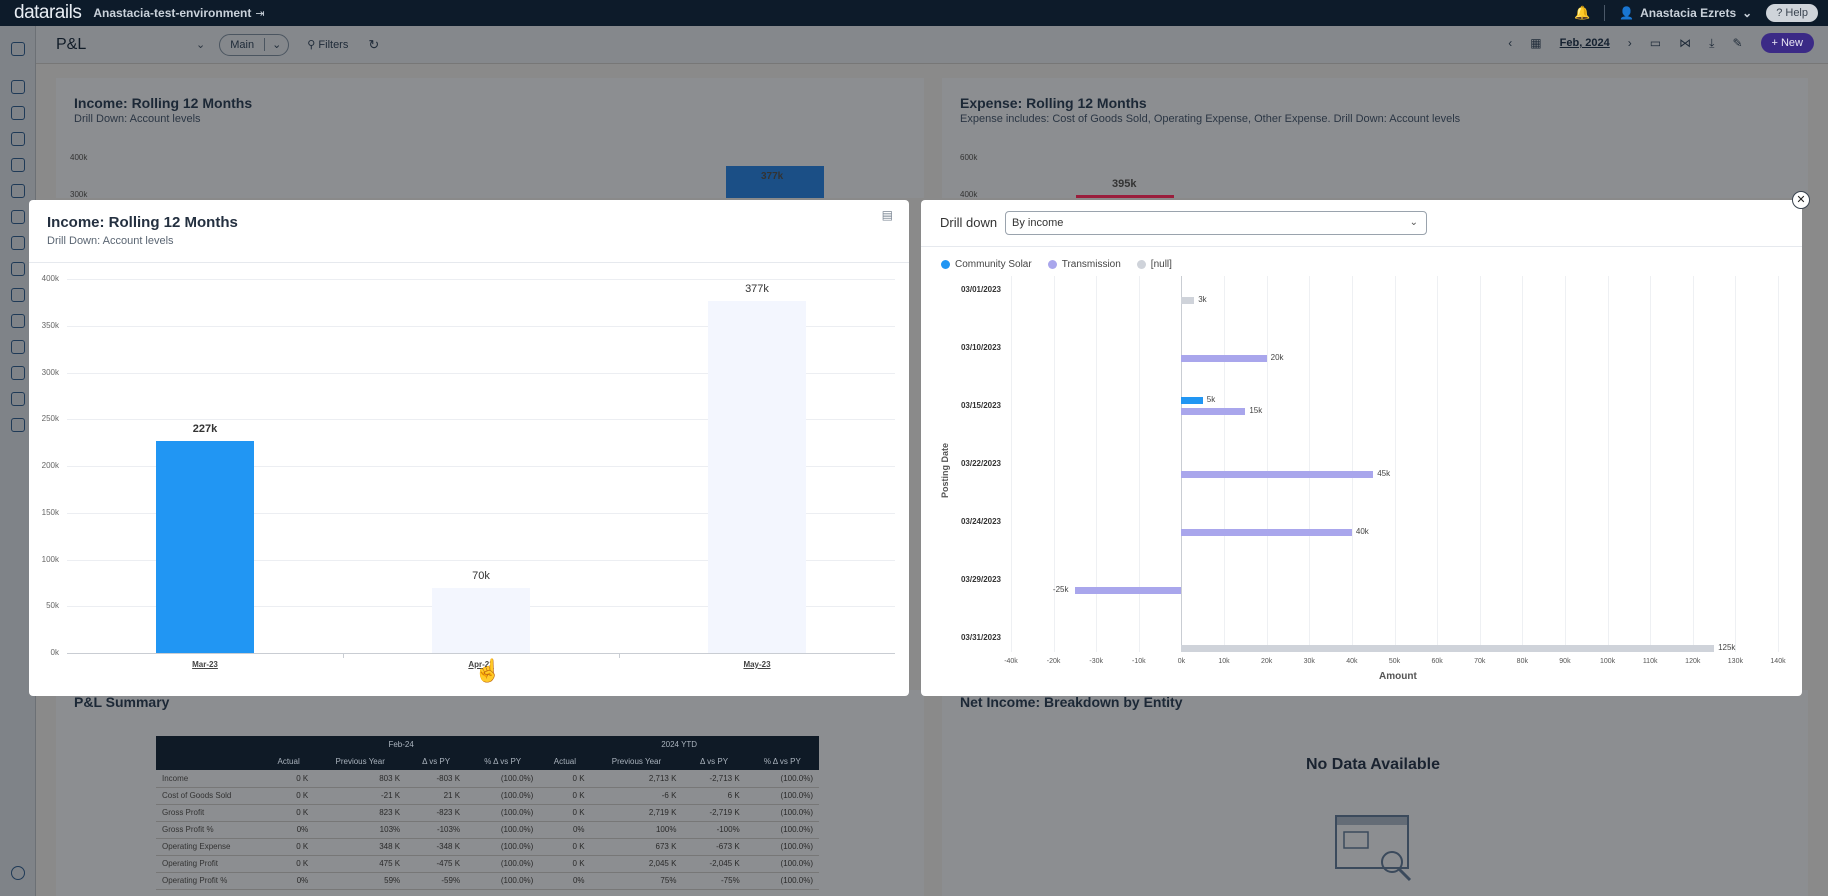  What do you see at coordinates (1510, 43) in the screenshot?
I see `previous-period-icon: ‹` at bounding box center [1510, 43].